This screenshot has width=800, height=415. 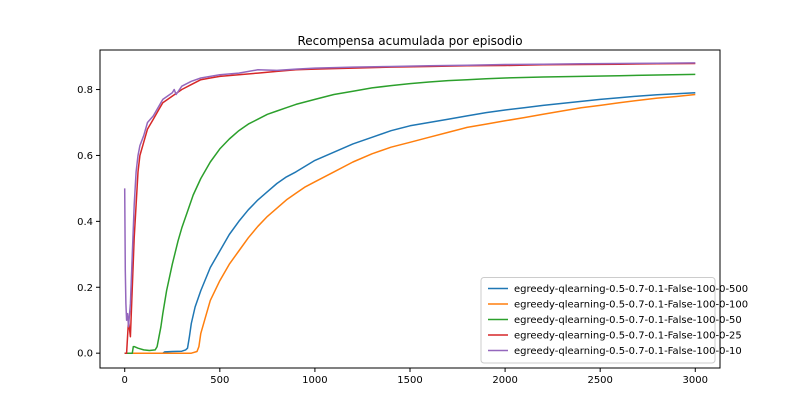 What do you see at coordinates (85, 354) in the screenshot?
I see `y-tick-label: 0.0` at bounding box center [85, 354].